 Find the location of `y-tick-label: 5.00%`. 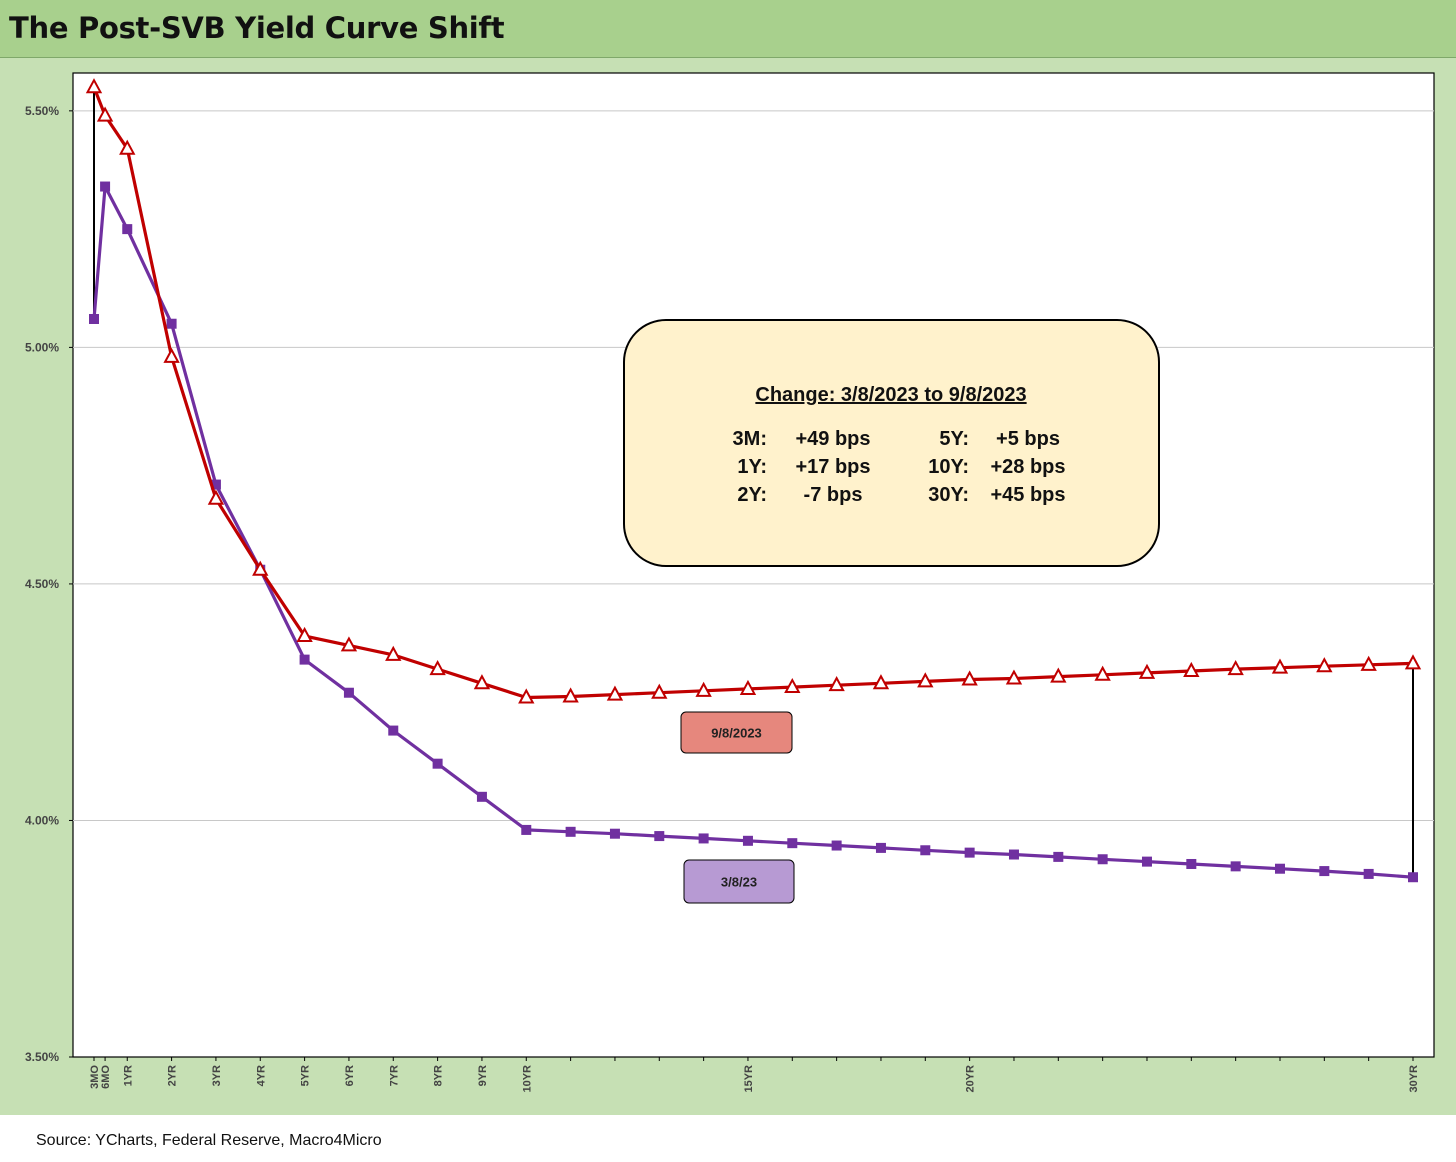

y-tick-label: 5.00% is located at coordinates (42, 347).